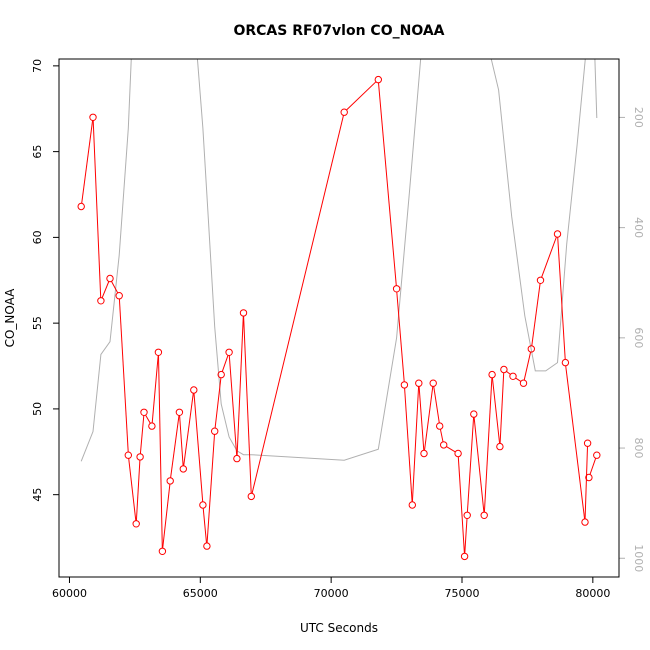 The width and height of the screenshot is (650, 650). I want to click on right-y-tick-label: 200, so click(638, 117).